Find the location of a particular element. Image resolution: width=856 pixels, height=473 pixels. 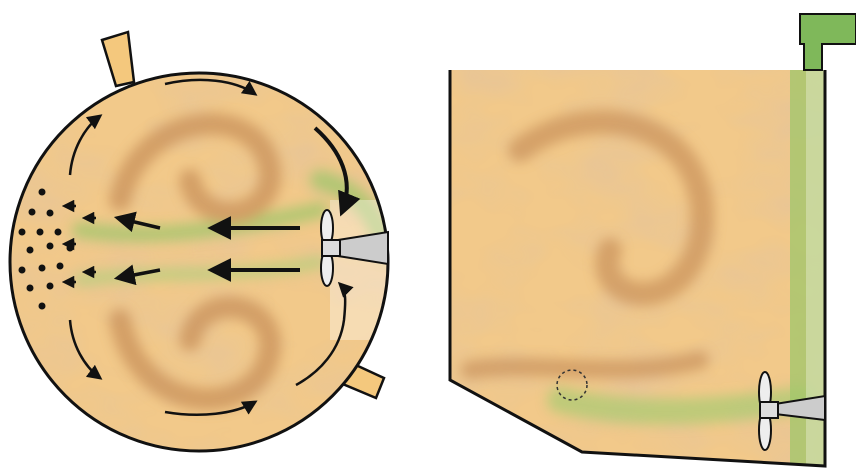

dots is located at coordinates (46, 249).